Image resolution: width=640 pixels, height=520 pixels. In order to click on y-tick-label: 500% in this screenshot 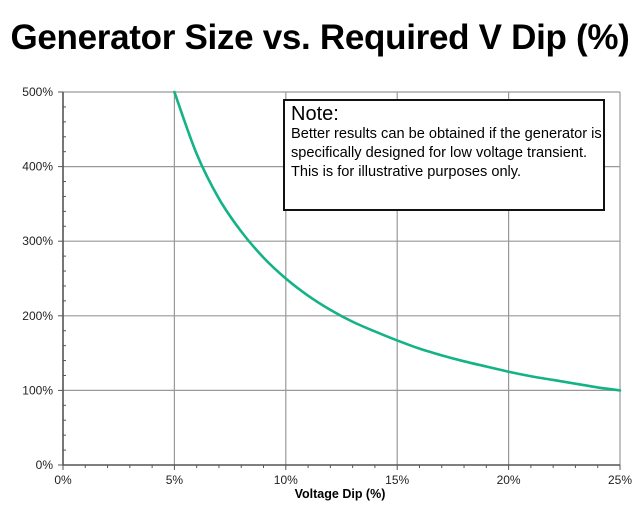, I will do `click(37, 92)`.